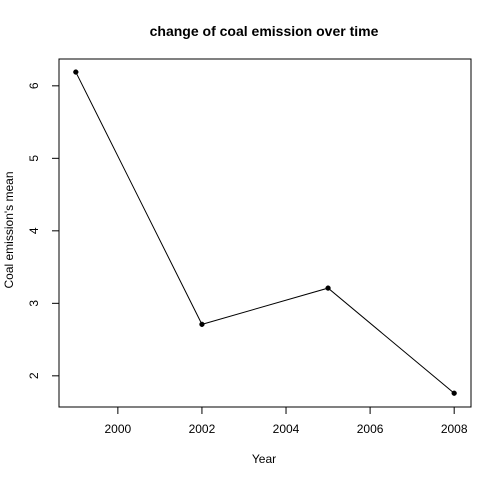 This screenshot has height=480, width=500. I want to click on x-tick-label: 2008, so click(454, 429).